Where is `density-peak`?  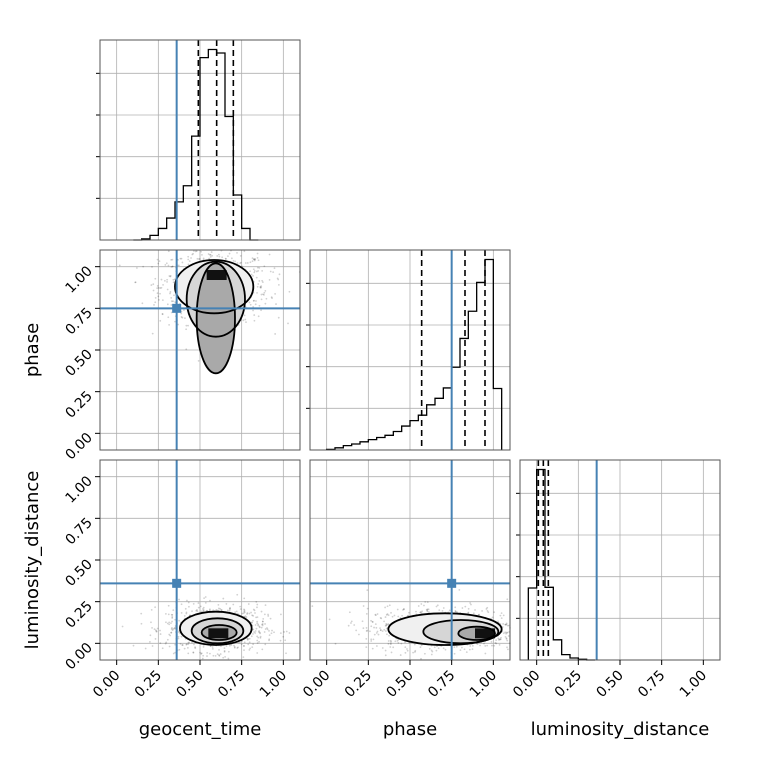
density-peak is located at coordinates (218, 633).